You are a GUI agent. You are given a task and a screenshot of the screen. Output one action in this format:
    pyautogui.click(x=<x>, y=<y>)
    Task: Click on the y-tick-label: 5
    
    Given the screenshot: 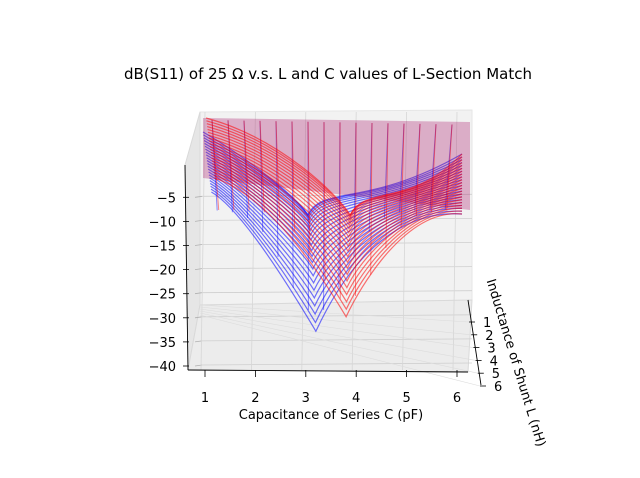 What is the action you would take?
    pyautogui.click(x=496, y=374)
    